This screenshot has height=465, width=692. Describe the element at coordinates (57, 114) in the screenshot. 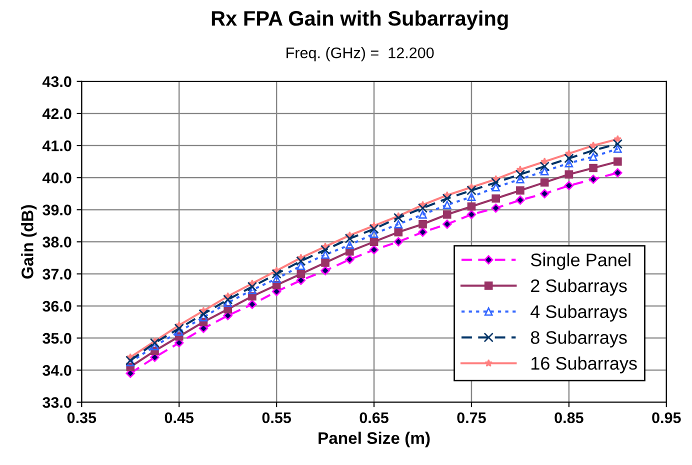

I see `y-tick-label: 42.0` at that location.